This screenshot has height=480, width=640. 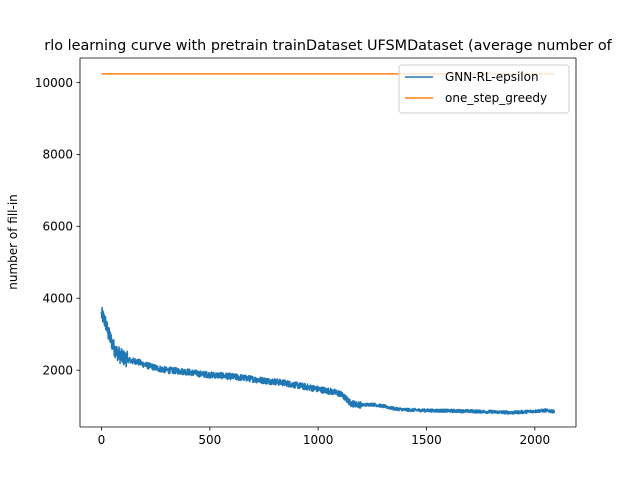 What do you see at coordinates (54, 83) in the screenshot?
I see `y-tick-label: 10000` at bounding box center [54, 83].